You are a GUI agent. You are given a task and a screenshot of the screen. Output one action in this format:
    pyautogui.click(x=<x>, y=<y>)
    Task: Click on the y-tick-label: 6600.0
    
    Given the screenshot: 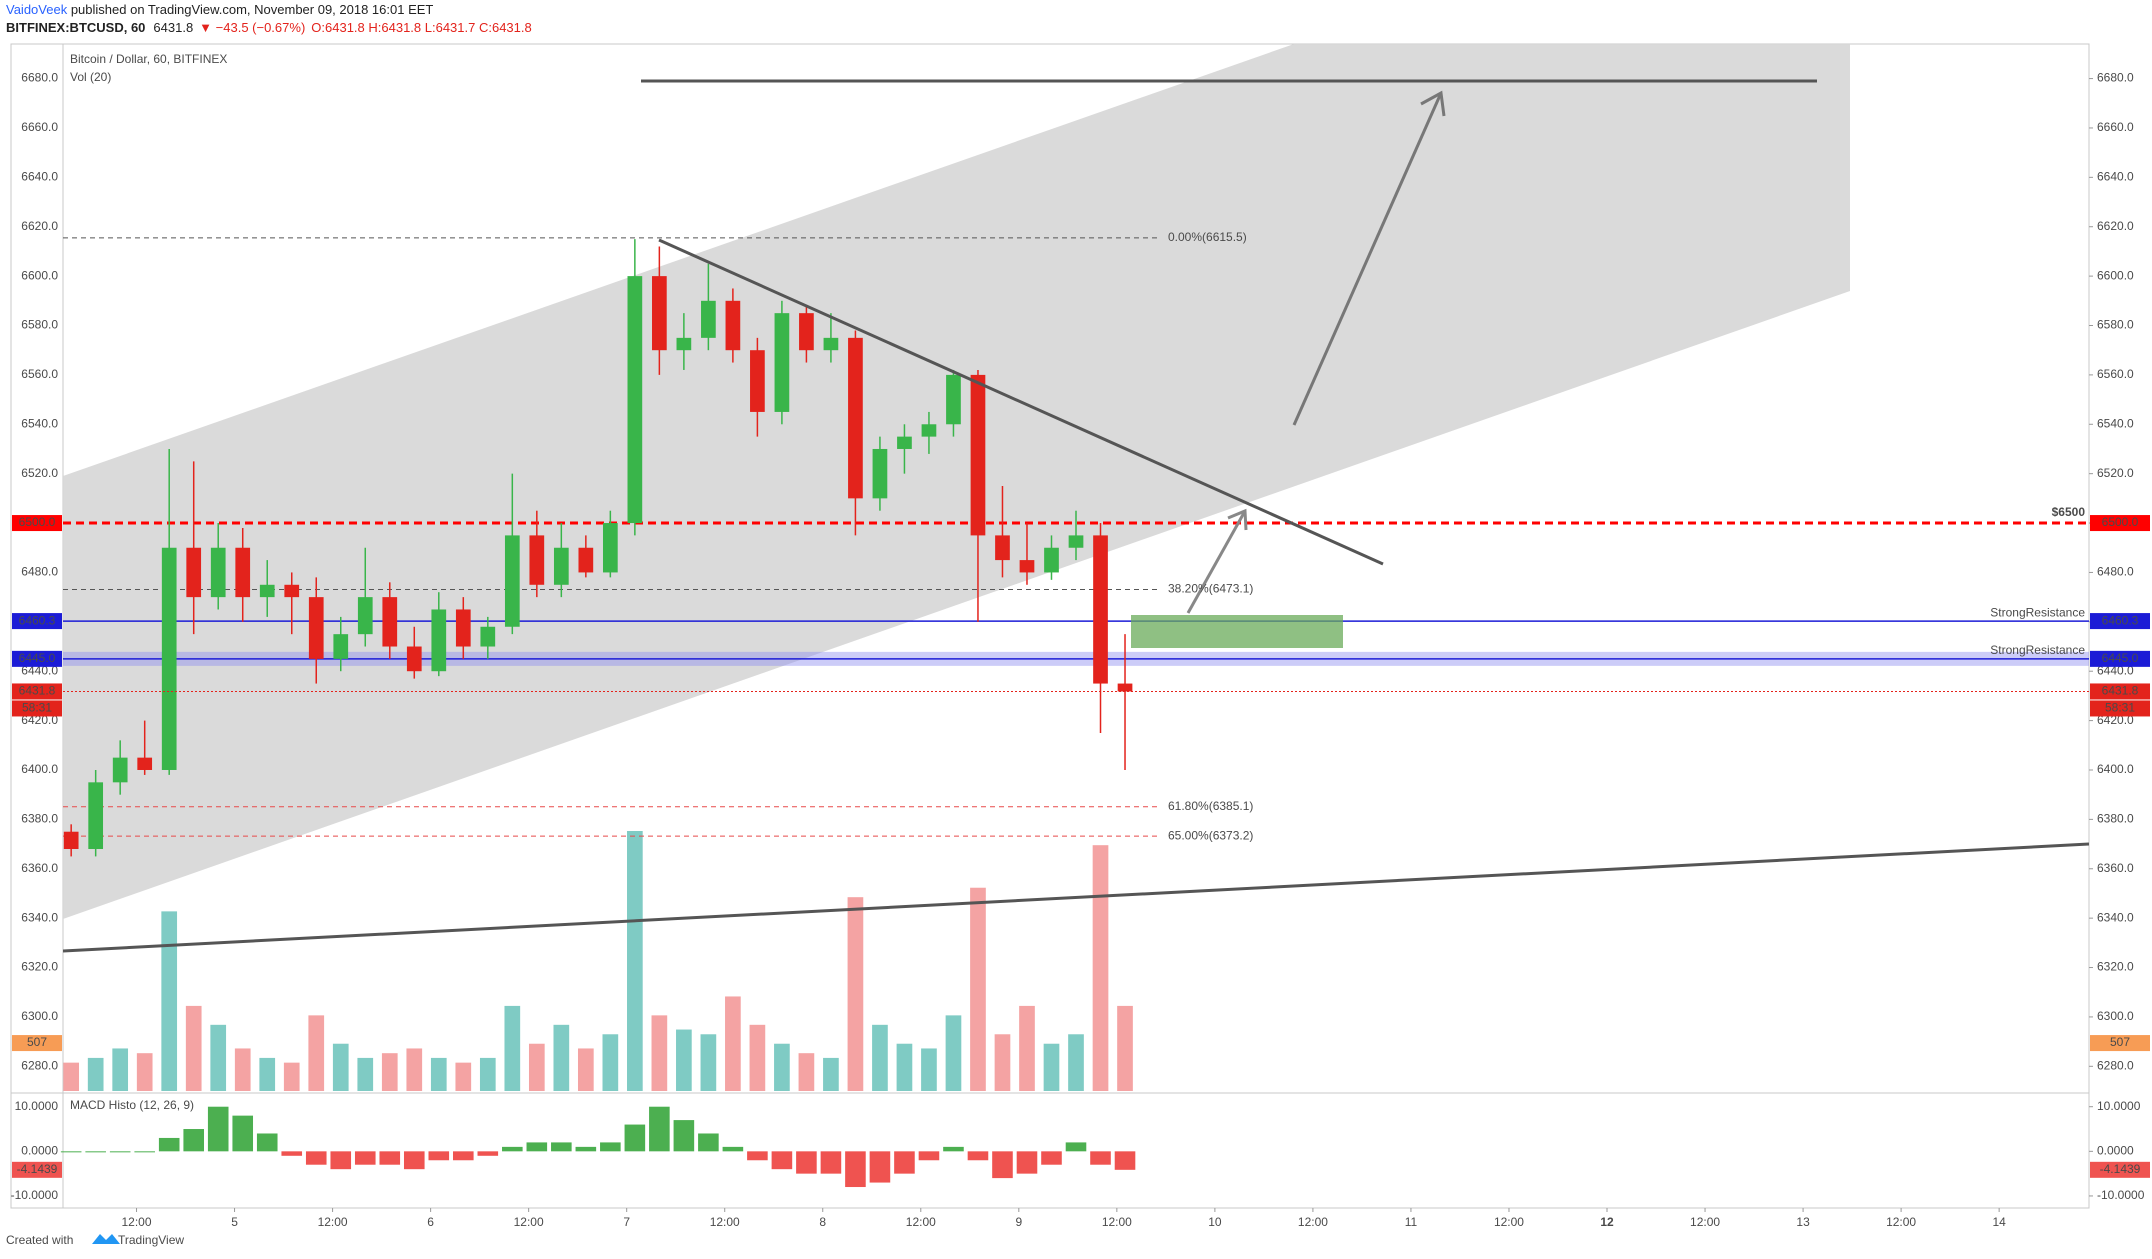 What is the action you would take?
    pyautogui.click(x=2115, y=275)
    